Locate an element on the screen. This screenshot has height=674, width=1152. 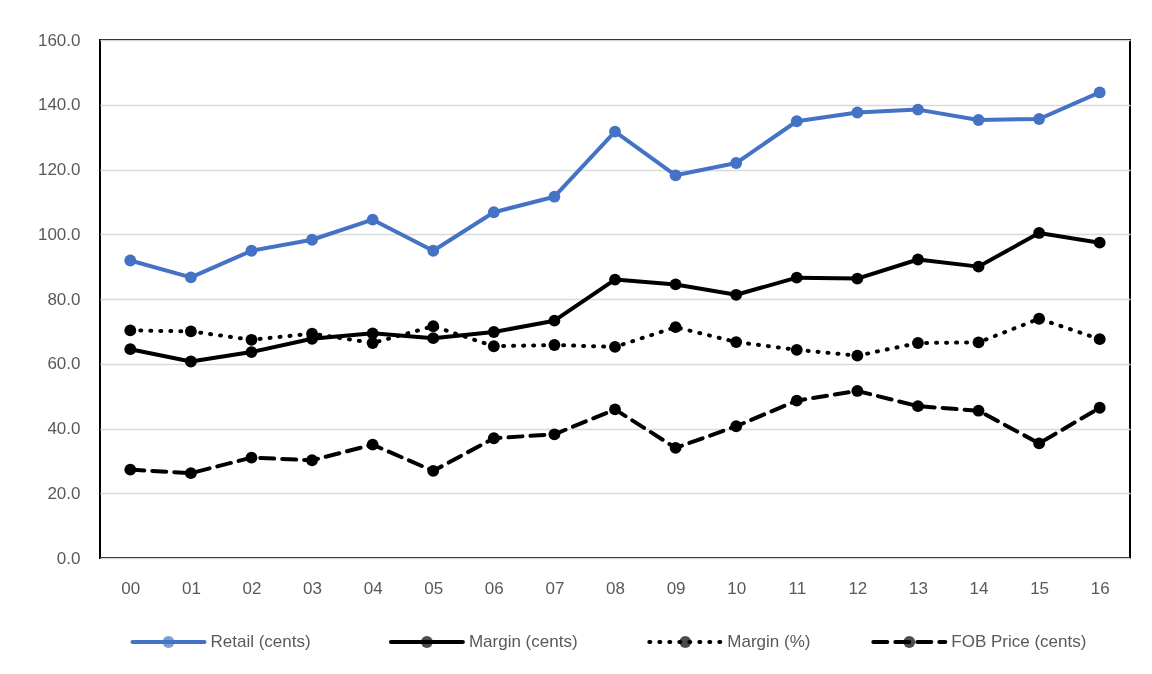
x-tick-label: 04 is located at coordinates (373, 588).